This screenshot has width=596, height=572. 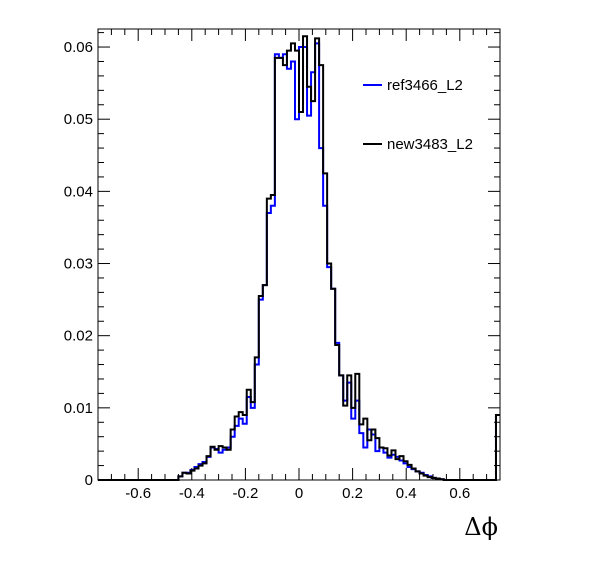 I want to click on y-tick-label: 0.06, so click(x=78, y=47).